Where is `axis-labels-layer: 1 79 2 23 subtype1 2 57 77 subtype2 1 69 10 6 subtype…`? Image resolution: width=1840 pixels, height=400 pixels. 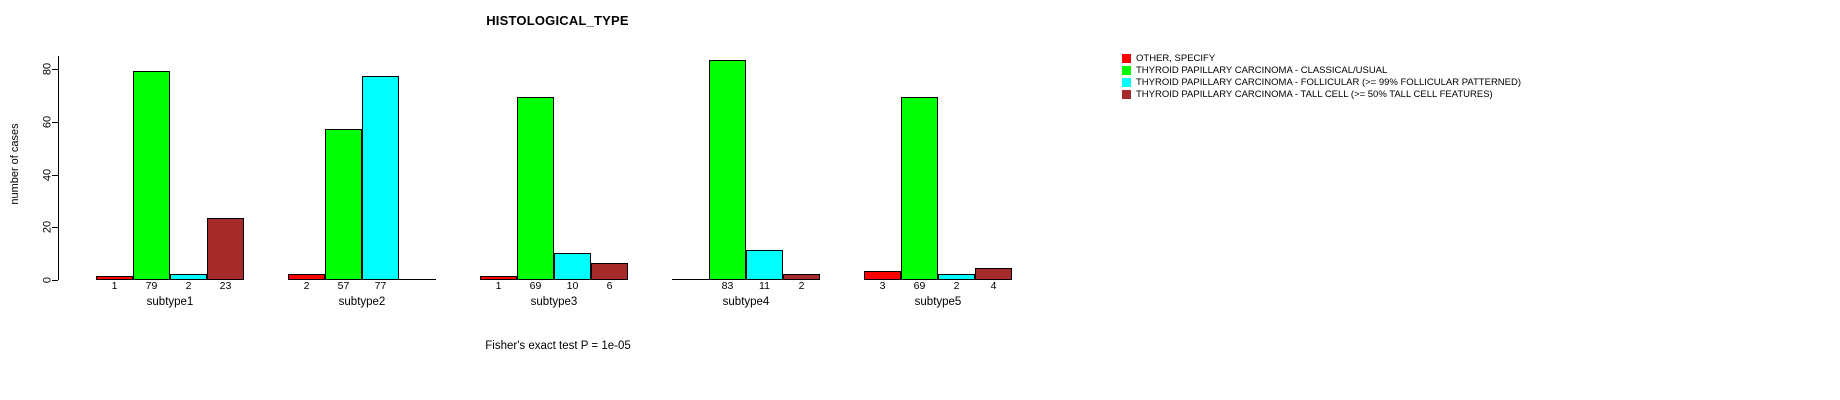
axis-labels-layer: 1 79 2 23 subtype1 2 57 77 subtype2 1 69 10 6 subtype… is located at coordinates (558, 300).